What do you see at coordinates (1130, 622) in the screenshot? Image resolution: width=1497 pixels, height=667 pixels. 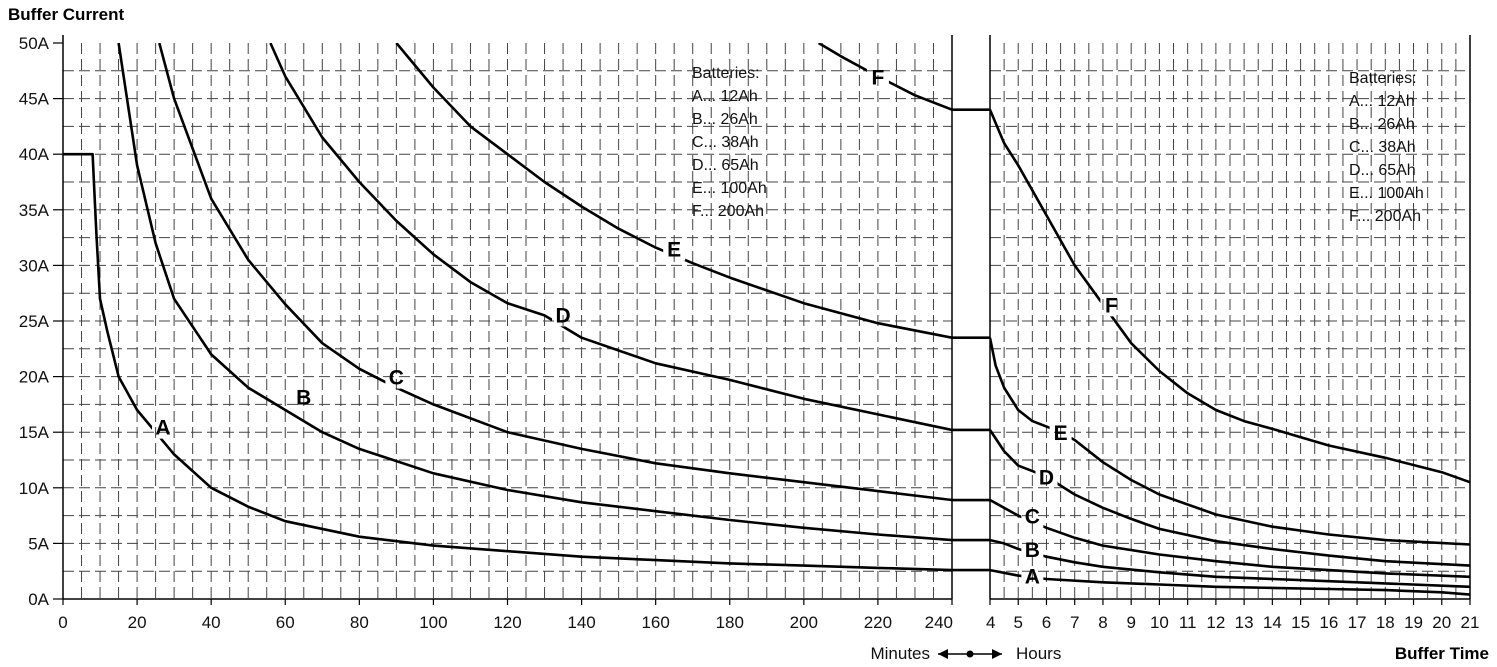 I see `x-tick-label: 9` at bounding box center [1130, 622].